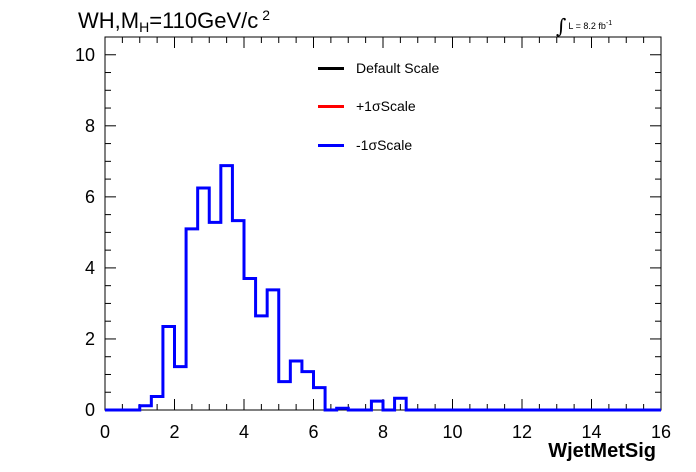  Describe the element at coordinates (383, 432) in the screenshot. I see `x-tick-label: 8` at that location.